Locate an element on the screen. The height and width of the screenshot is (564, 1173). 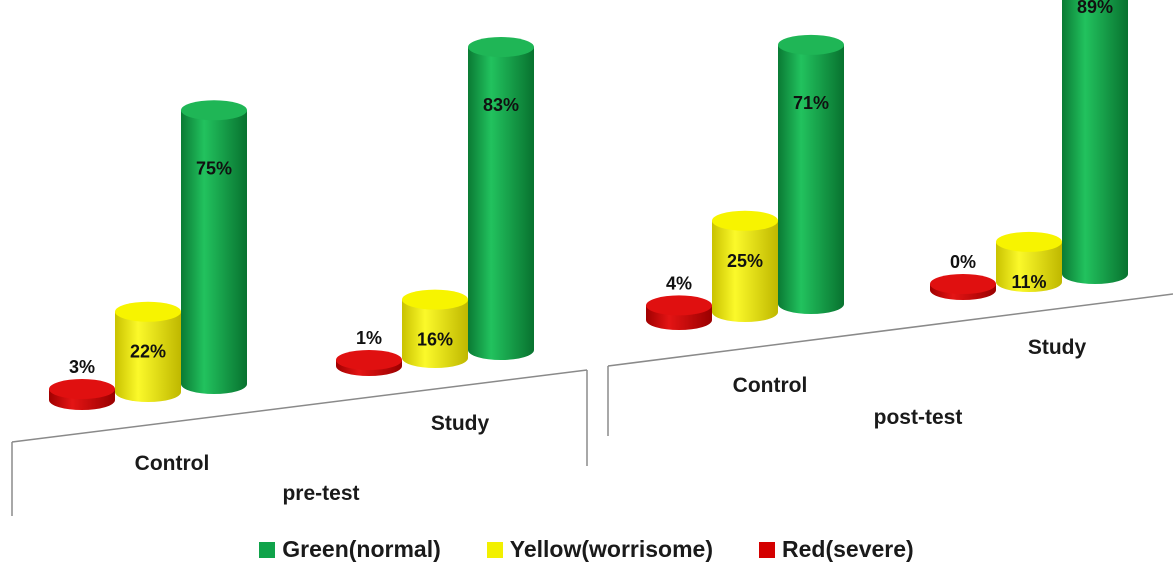
data-label-yellow-0: 22% is located at coordinates (148, 352).